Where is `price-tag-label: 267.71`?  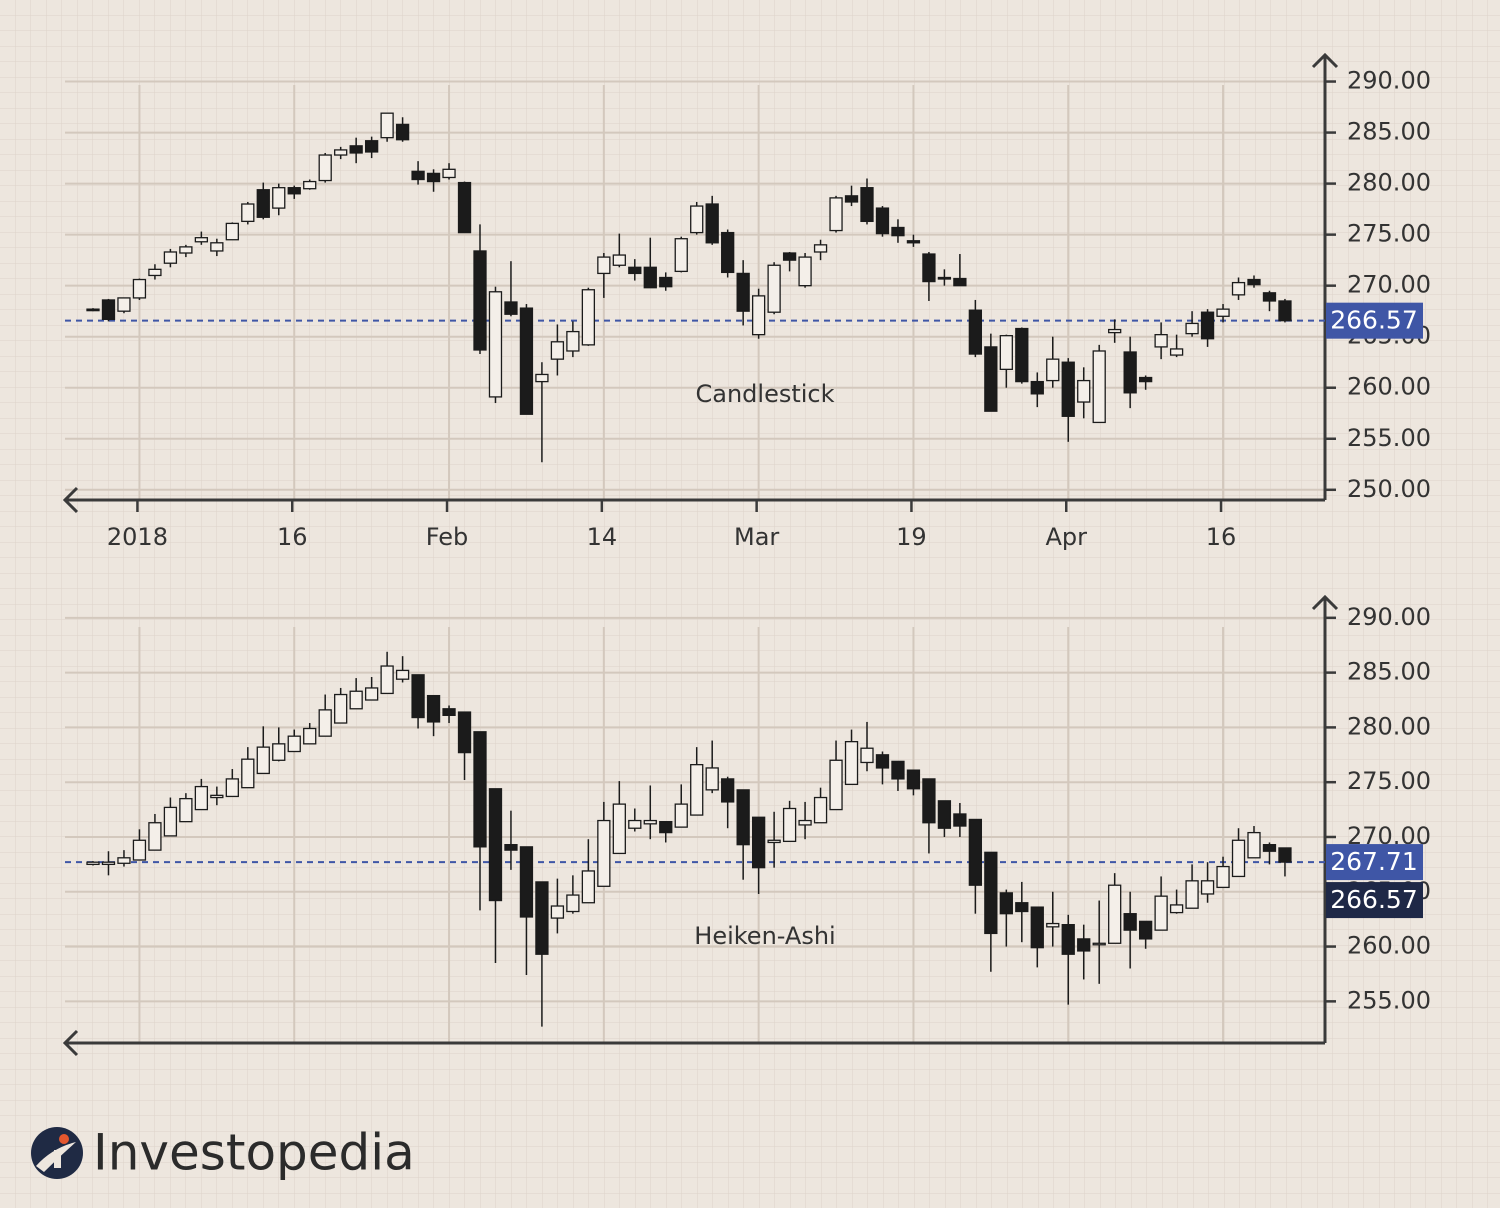
price-tag-label: 267.71 is located at coordinates (1373, 861).